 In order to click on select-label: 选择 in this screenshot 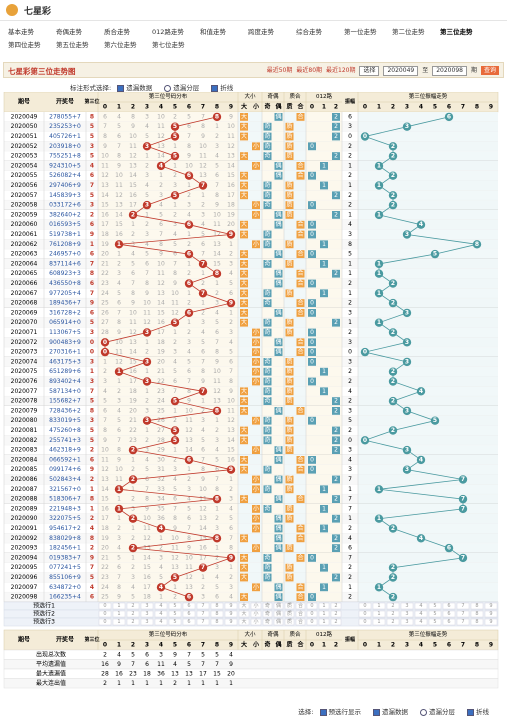, I will do `click(369, 71)`.